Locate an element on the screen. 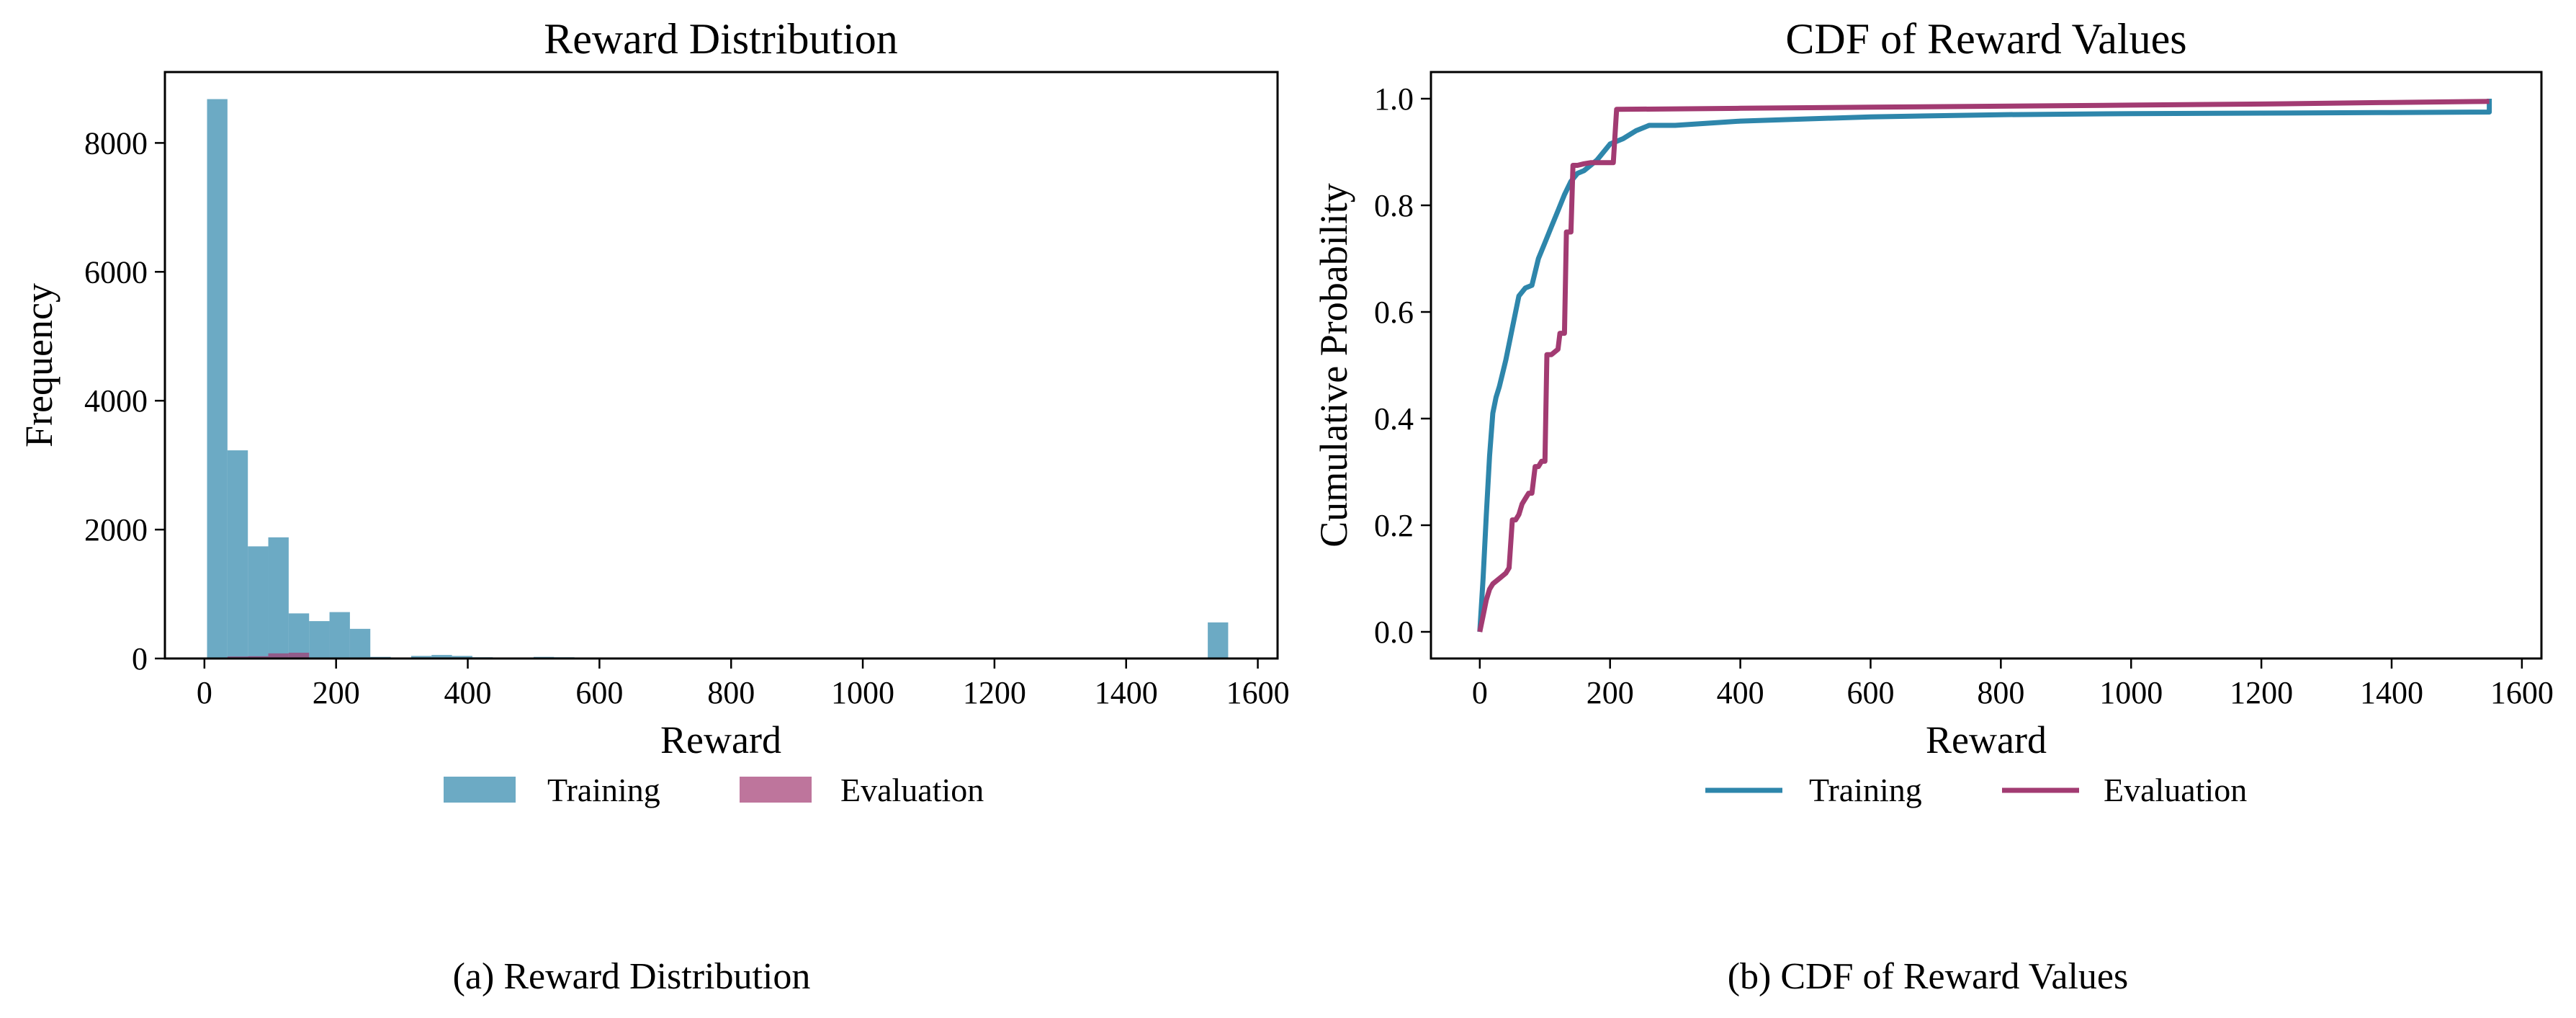 The height and width of the screenshot is (1018, 2576). cdf-title: CDF of Reward Values is located at coordinates (1985, 39).